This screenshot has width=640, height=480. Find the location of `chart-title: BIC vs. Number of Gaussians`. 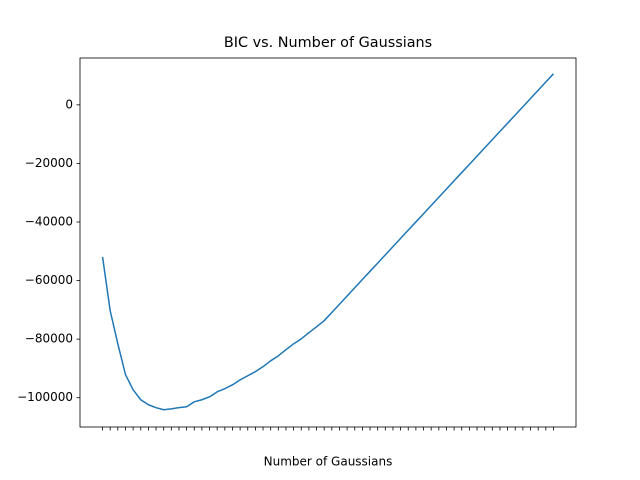

chart-title: BIC vs. Number of Gaussians is located at coordinates (328, 43).